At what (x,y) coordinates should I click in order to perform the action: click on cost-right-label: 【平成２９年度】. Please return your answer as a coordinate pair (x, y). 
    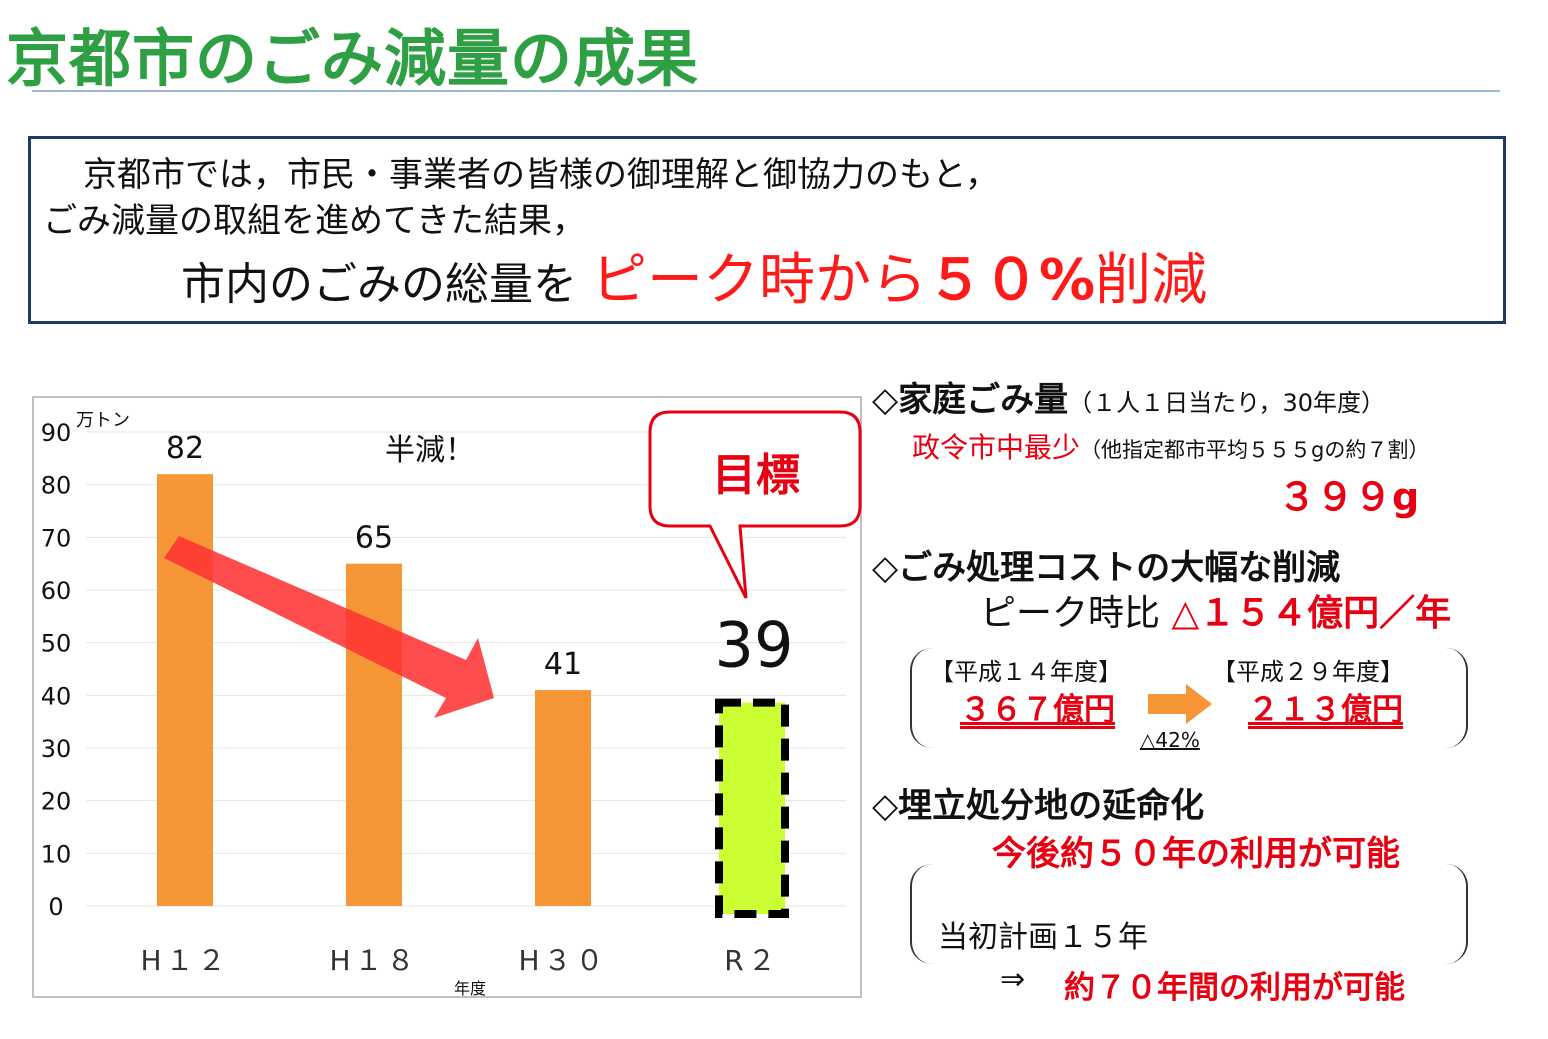
    Looking at the image, I should click on (1308, 672).